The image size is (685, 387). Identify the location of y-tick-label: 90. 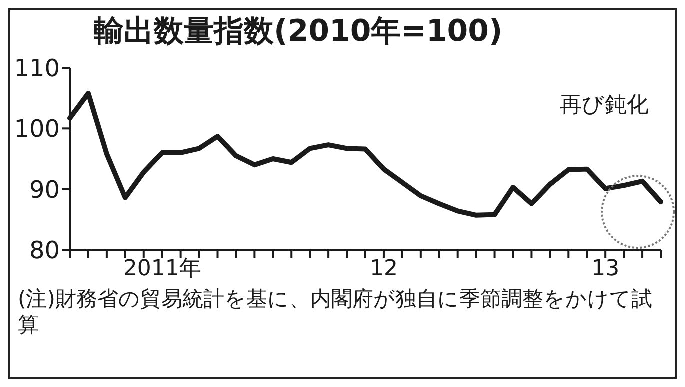
(44, 190).